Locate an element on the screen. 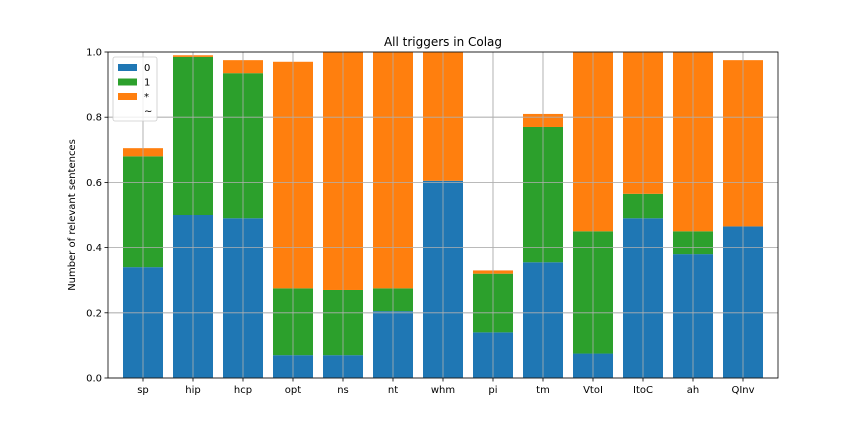  x-tick-label: whm is located at coordinates (443, 390).